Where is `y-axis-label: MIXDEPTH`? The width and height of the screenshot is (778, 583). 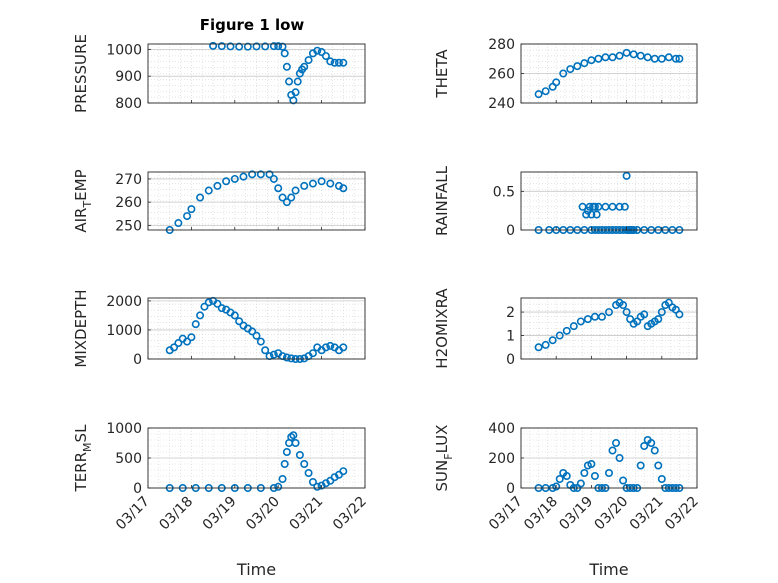
y-axis-label: MIXDEPTH is located at coordinates (81, 328).